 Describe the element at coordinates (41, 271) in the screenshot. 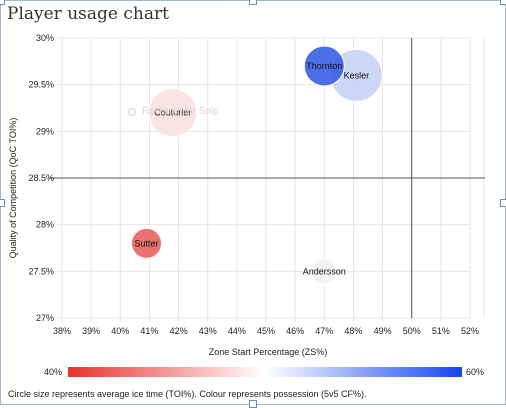

I see `y-tick-label: 27.5%` at that location.